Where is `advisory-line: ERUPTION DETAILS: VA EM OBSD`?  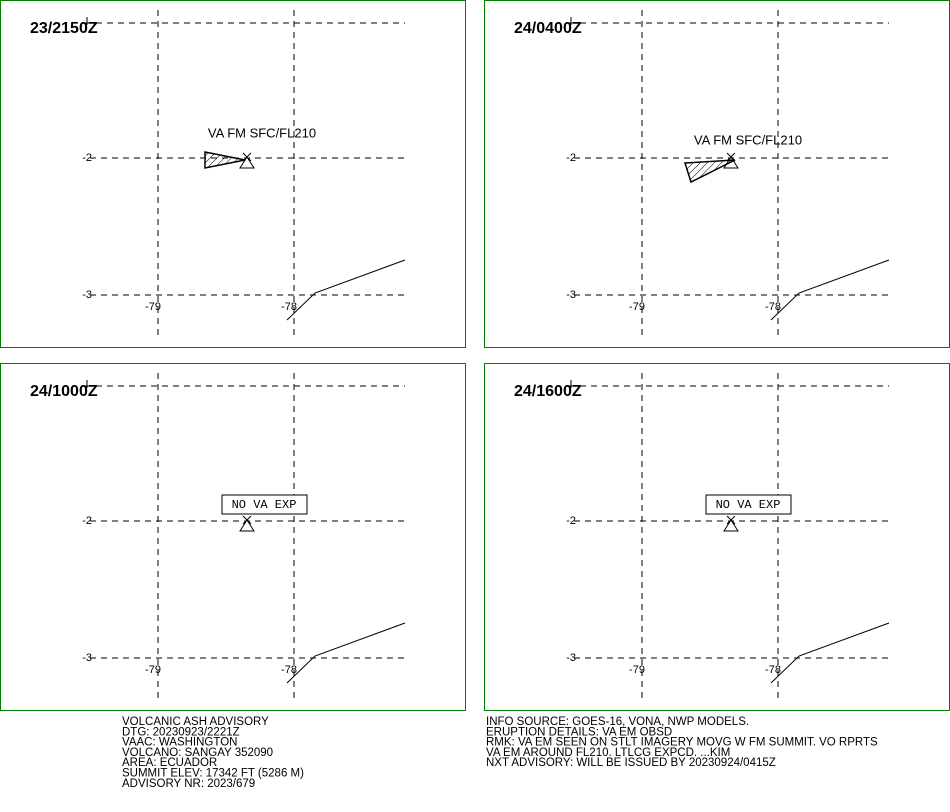
advisory-line: ERUPTION DETAILS: VA EM OBSD is located at coordinates (579, 732).